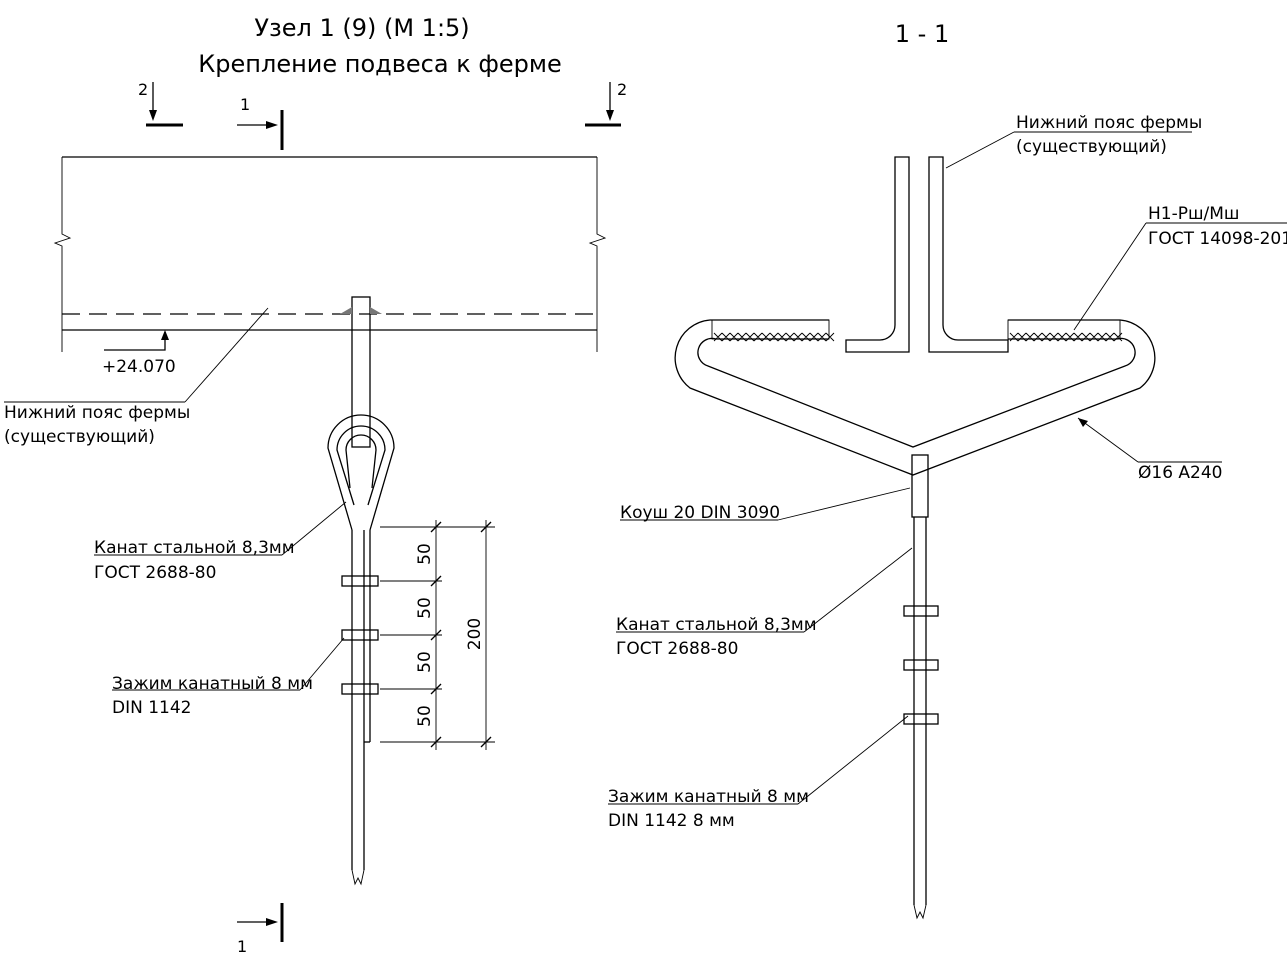  I want to click on thimble-label: Коуш 20 DIN 3090, so click(765, 505).